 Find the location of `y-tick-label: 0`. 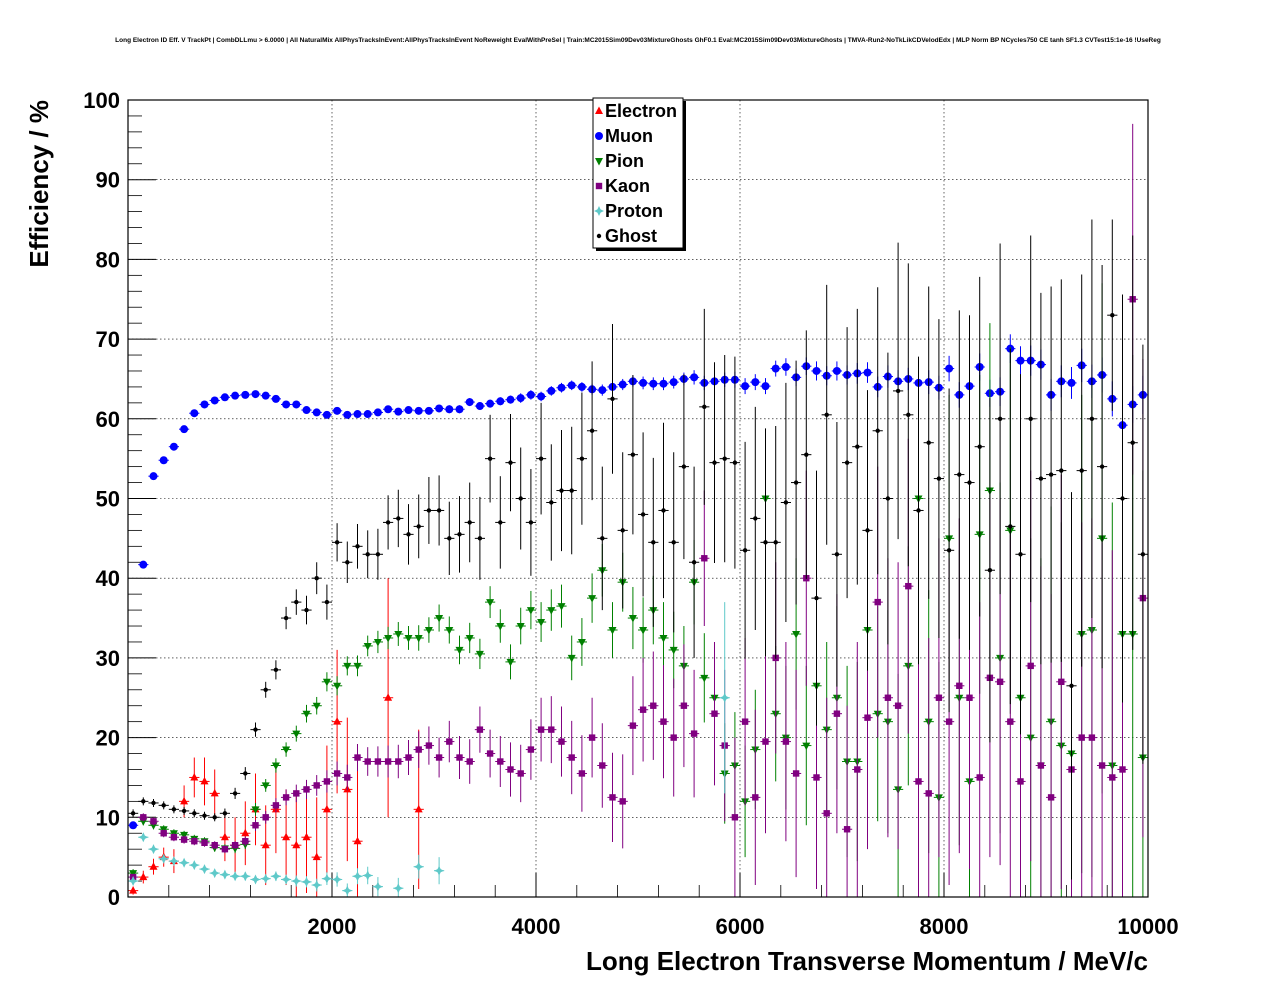

y-tick-label: 0 is located at coordinates (114, 897).